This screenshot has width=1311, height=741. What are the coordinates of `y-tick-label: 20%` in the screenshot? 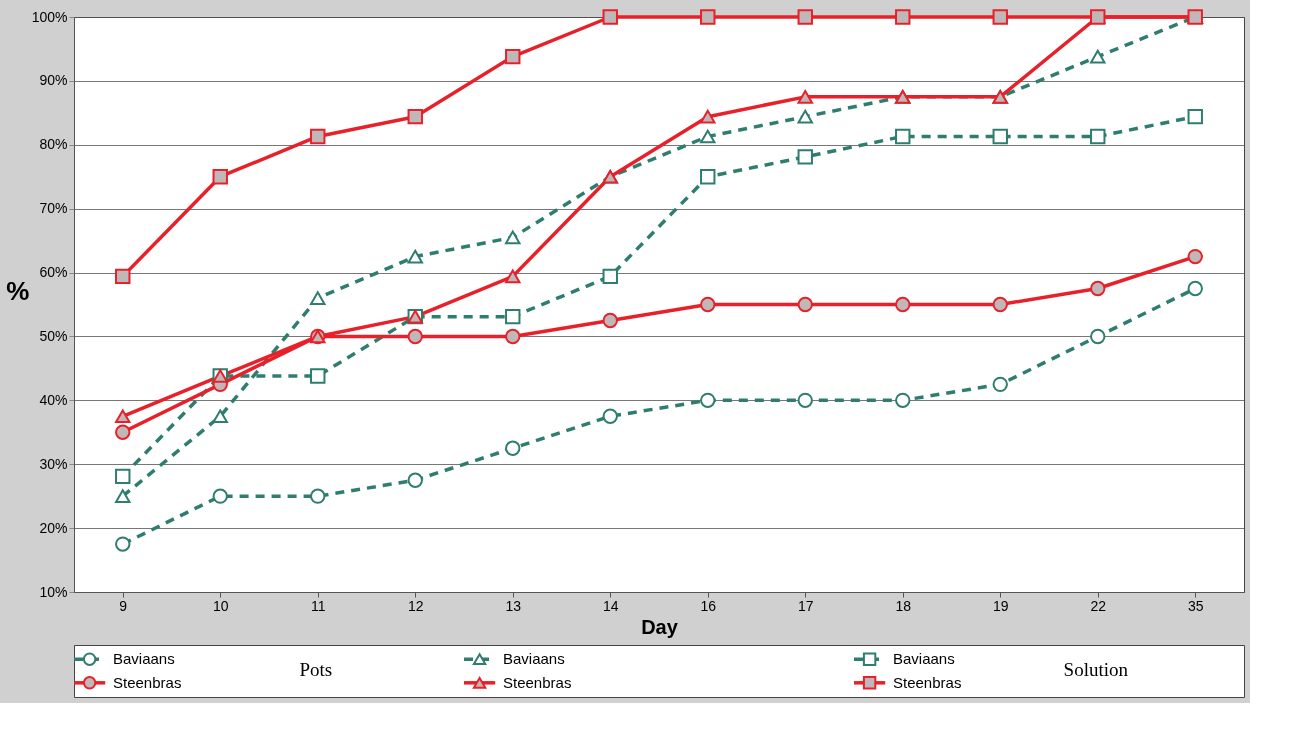 It's located at (53, 527).